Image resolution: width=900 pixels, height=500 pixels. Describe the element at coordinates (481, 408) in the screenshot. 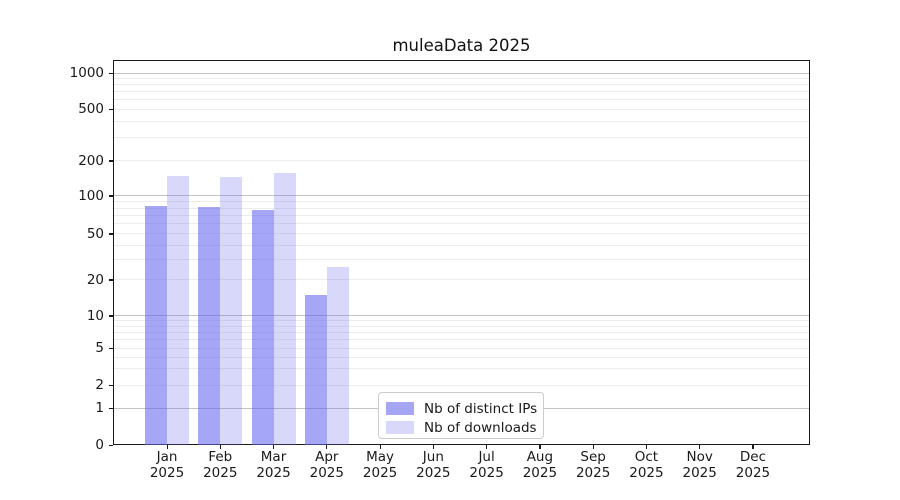

I see `legend-label: Nb of distinct IPs` at that location.